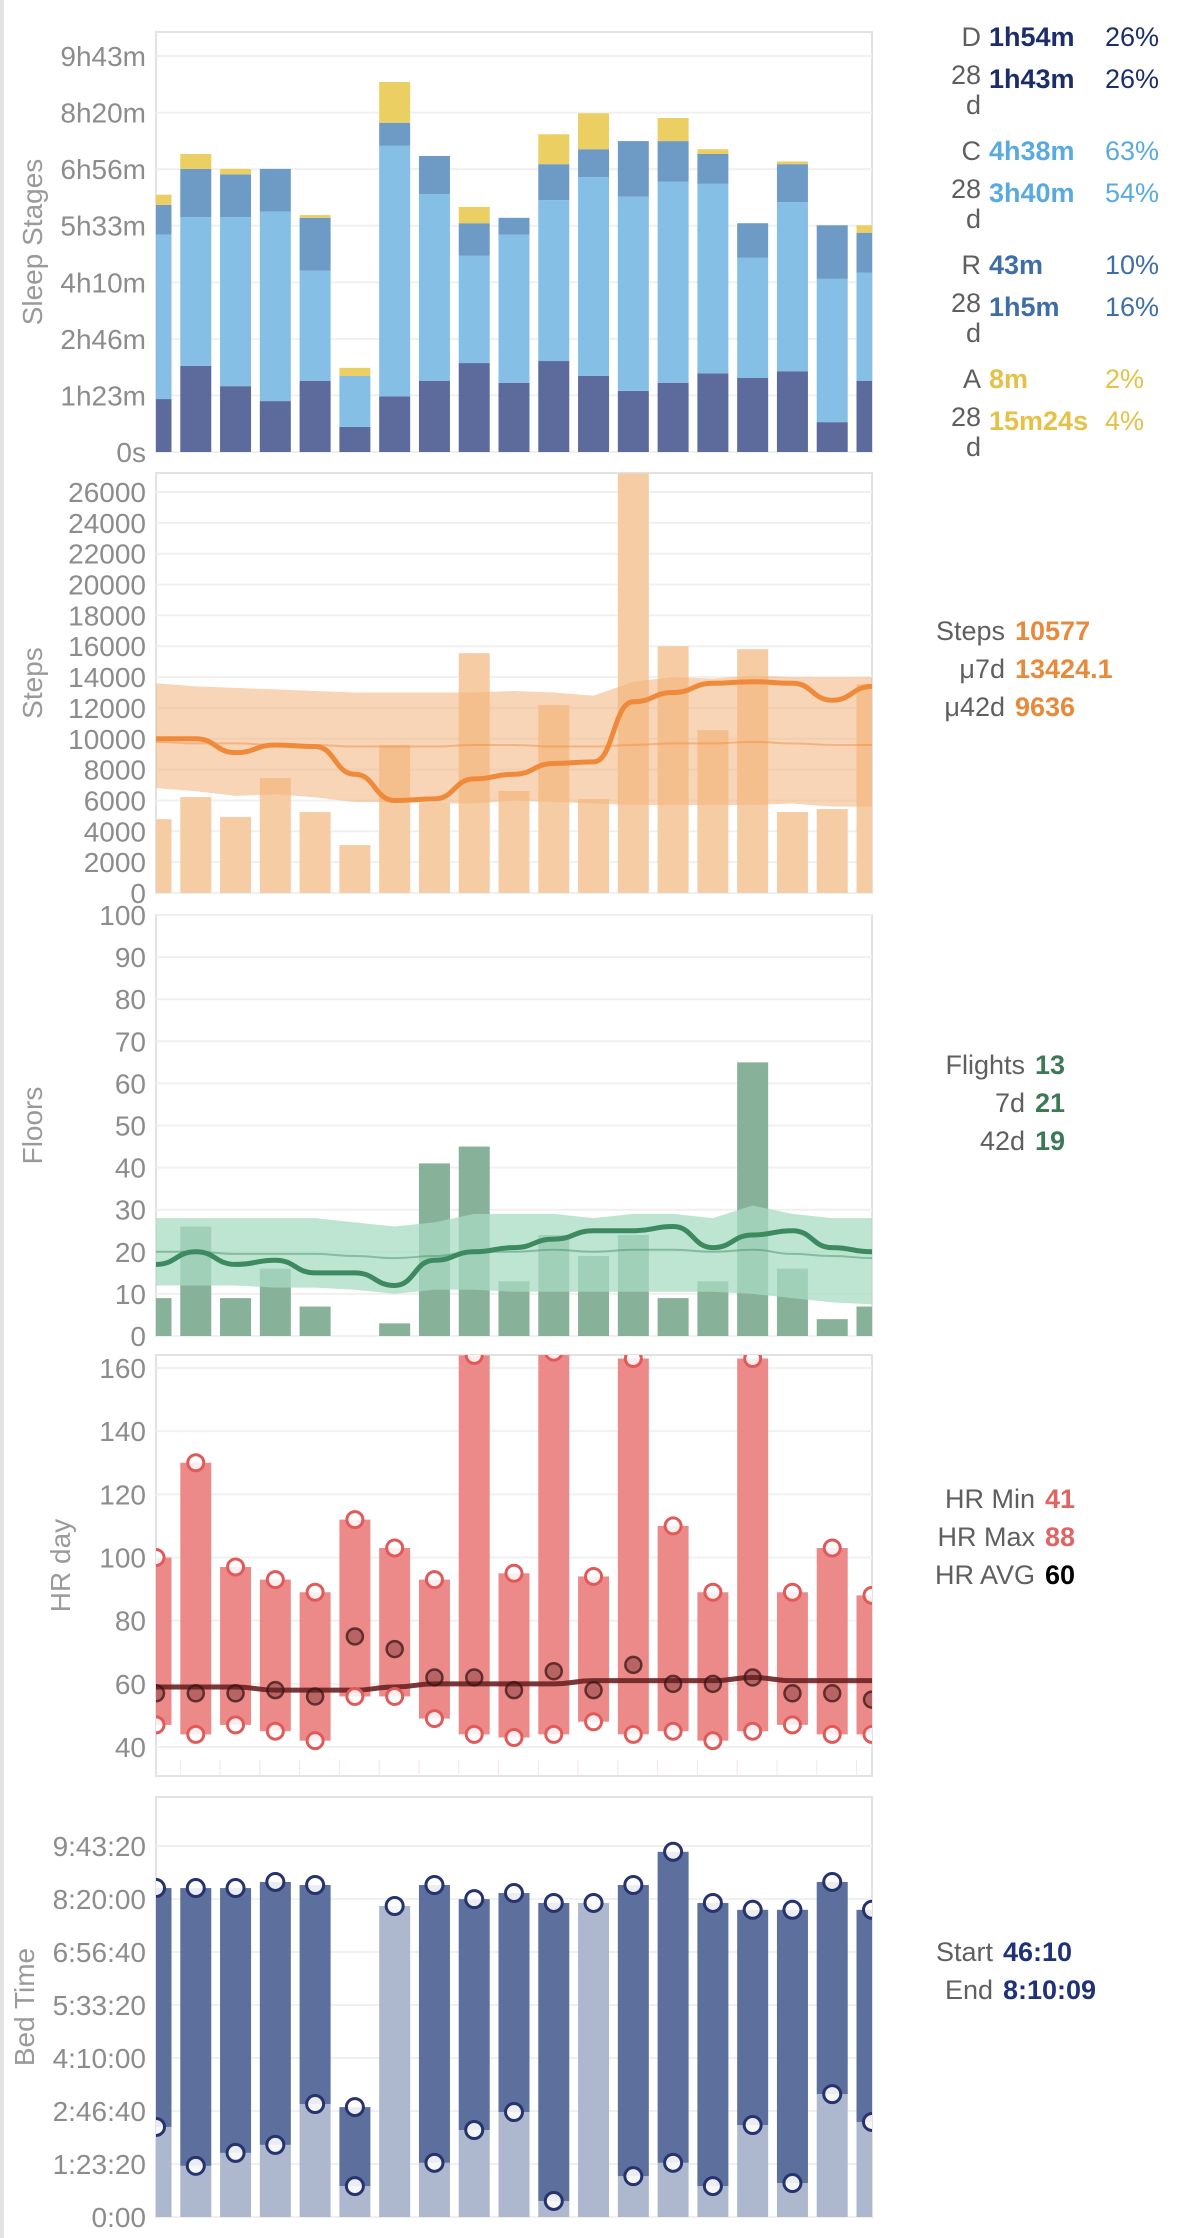 The width and height of the screenshot is (1178, 2238). I want to click on row-label: 42d, so click(1002, 1141).